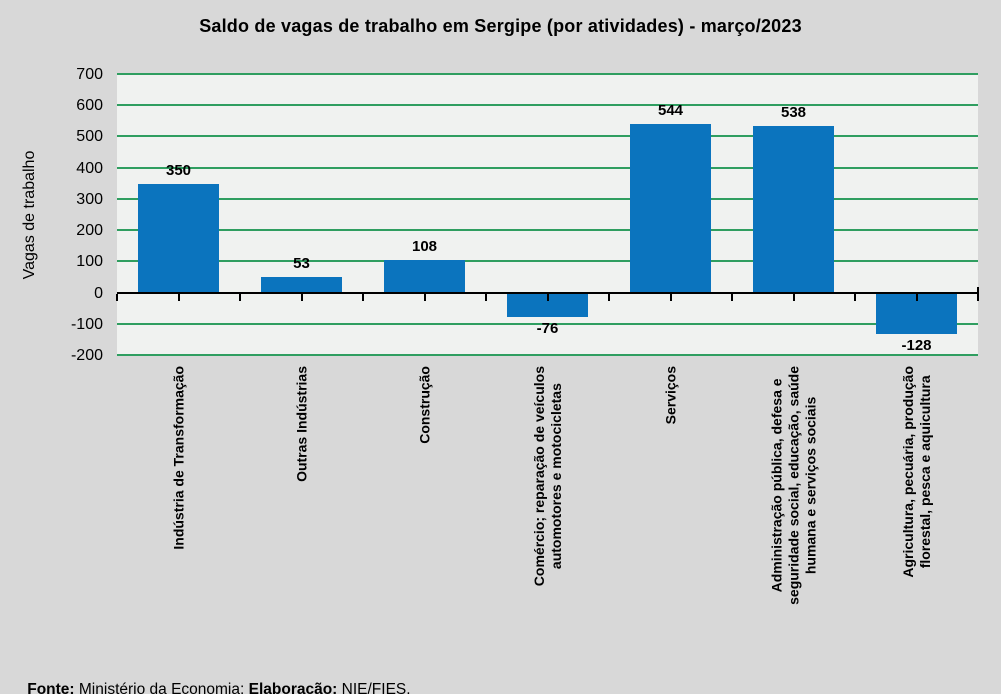 This screenshot has width=1001, height=694. Describe the element at coordinates (98, 293) in the screenshot. I see `y-tick-label: 0` at that location.